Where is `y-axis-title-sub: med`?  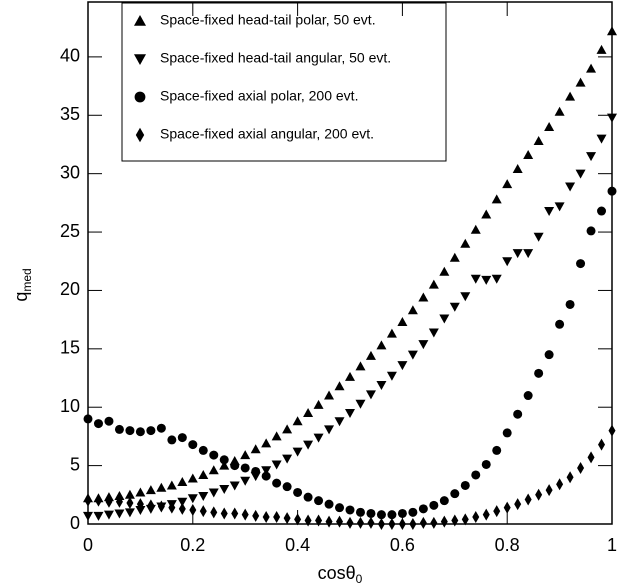 y-axis-title-sub: med is located at coordinates (27, 279).